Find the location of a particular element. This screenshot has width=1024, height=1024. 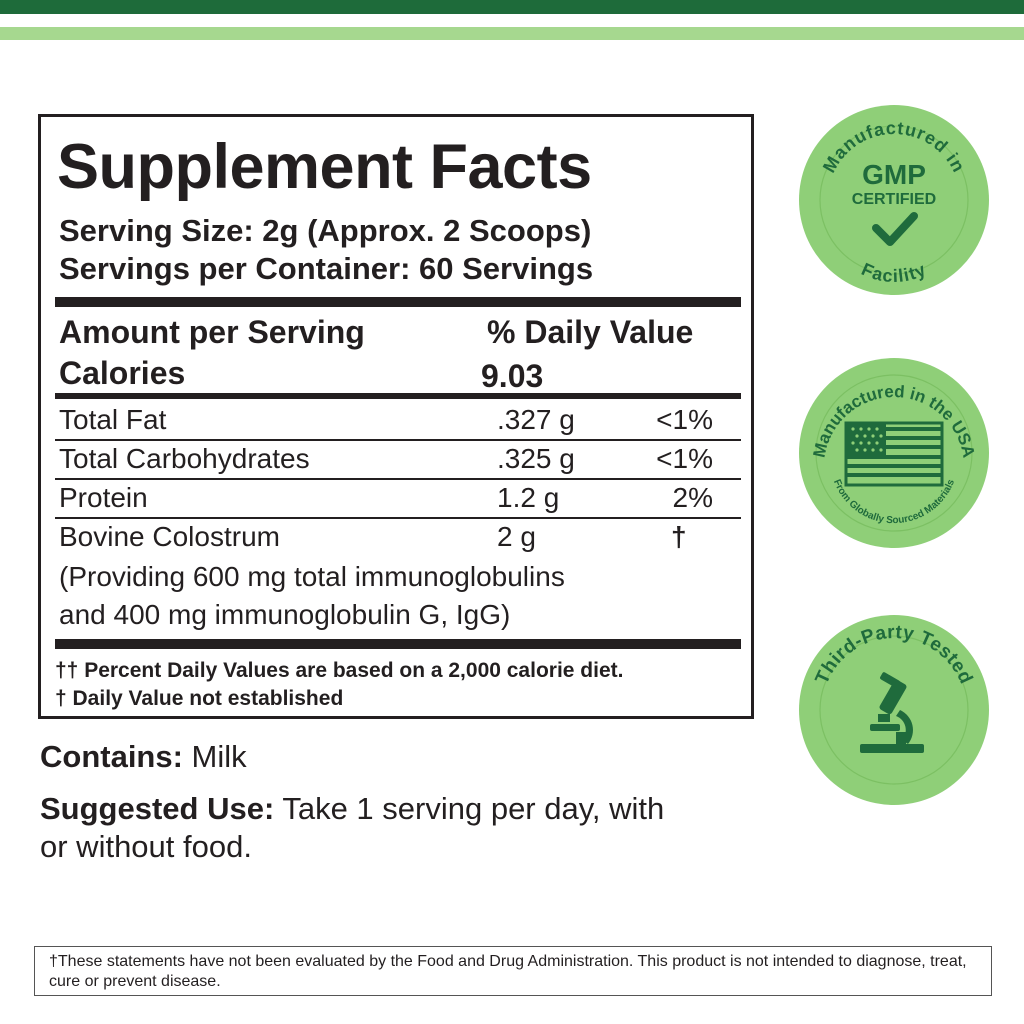

calories-label: Calories is located at coordinates (122, 373).